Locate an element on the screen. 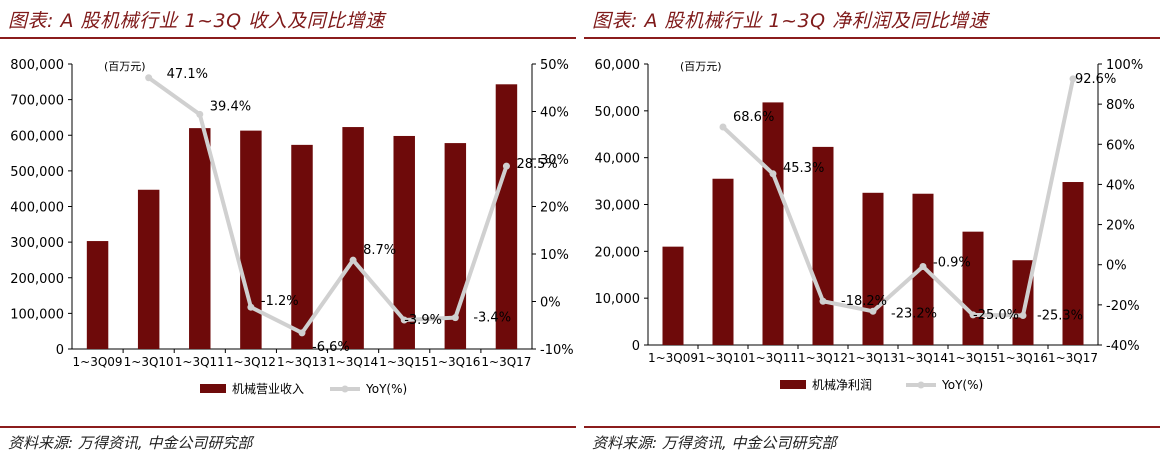 This screenshot has width=1160, height=458. y-left-tick-label: 300,000 is located at coordinates (37, 243).